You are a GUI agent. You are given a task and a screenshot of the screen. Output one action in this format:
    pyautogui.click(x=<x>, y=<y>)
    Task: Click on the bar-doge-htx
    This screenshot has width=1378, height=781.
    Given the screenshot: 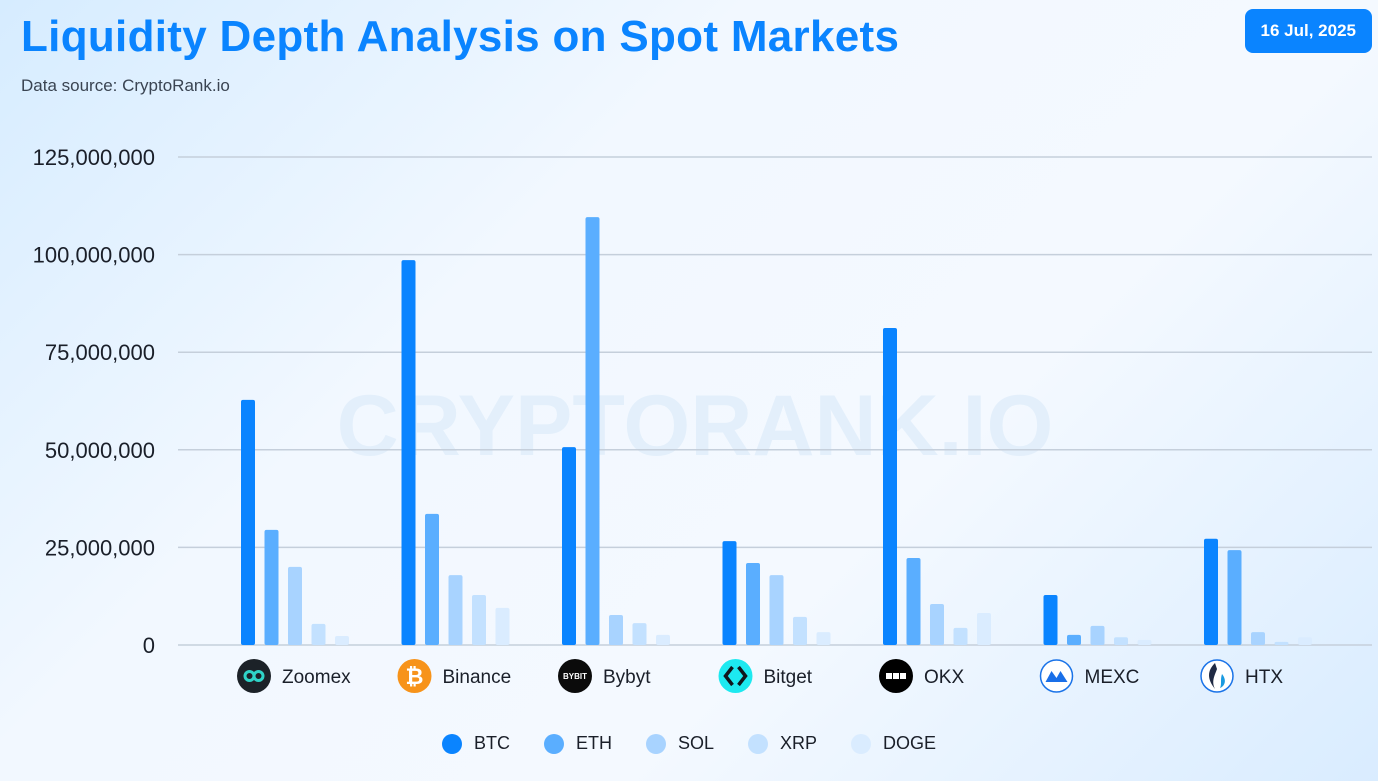 What is the action you would take?
    pyautogui.click(x=1305, y=641)
    